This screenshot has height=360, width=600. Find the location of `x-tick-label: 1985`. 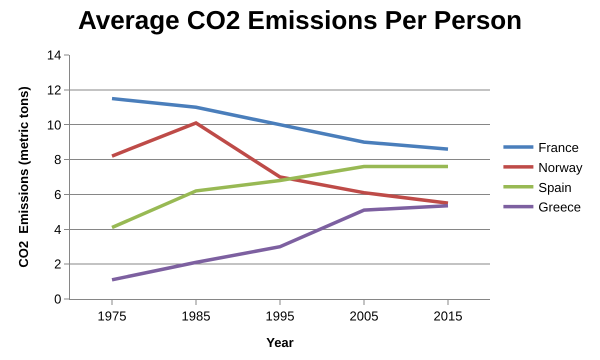

x-tick-label: 1985 is located at coordinates (196, 316).